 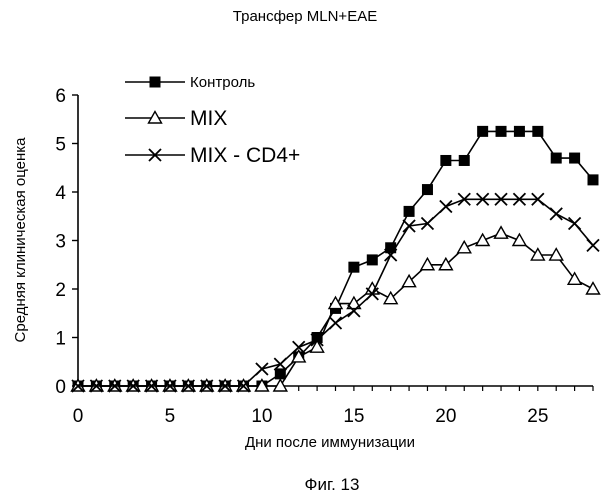 I want to click on legend-marker, so click(x=155, y=82).